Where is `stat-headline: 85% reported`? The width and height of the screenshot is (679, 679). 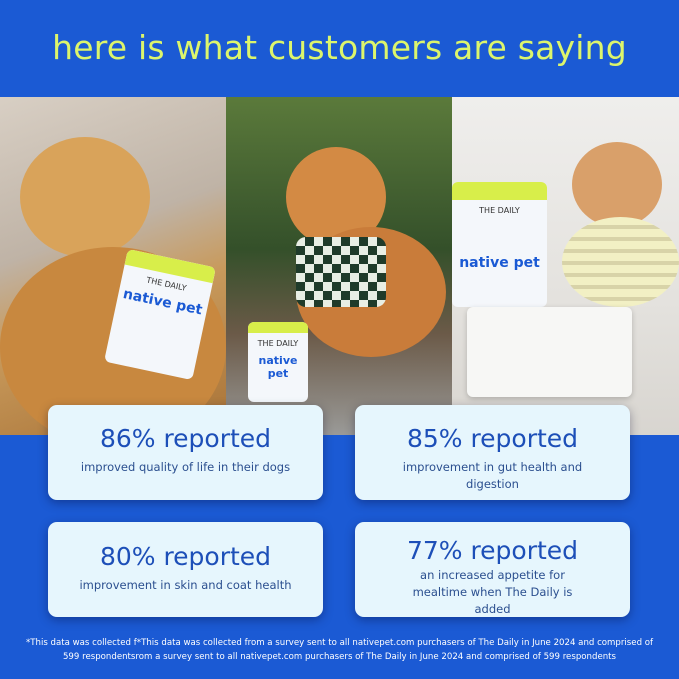
stat-headline: 85% reported is located at coordinates (492, 438).